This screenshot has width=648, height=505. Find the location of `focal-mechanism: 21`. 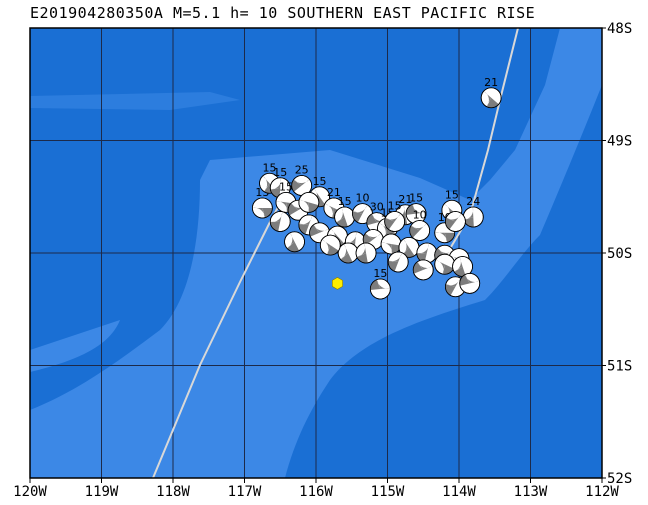

focal-mechanism: 21 is located at coordinates (491, 92).